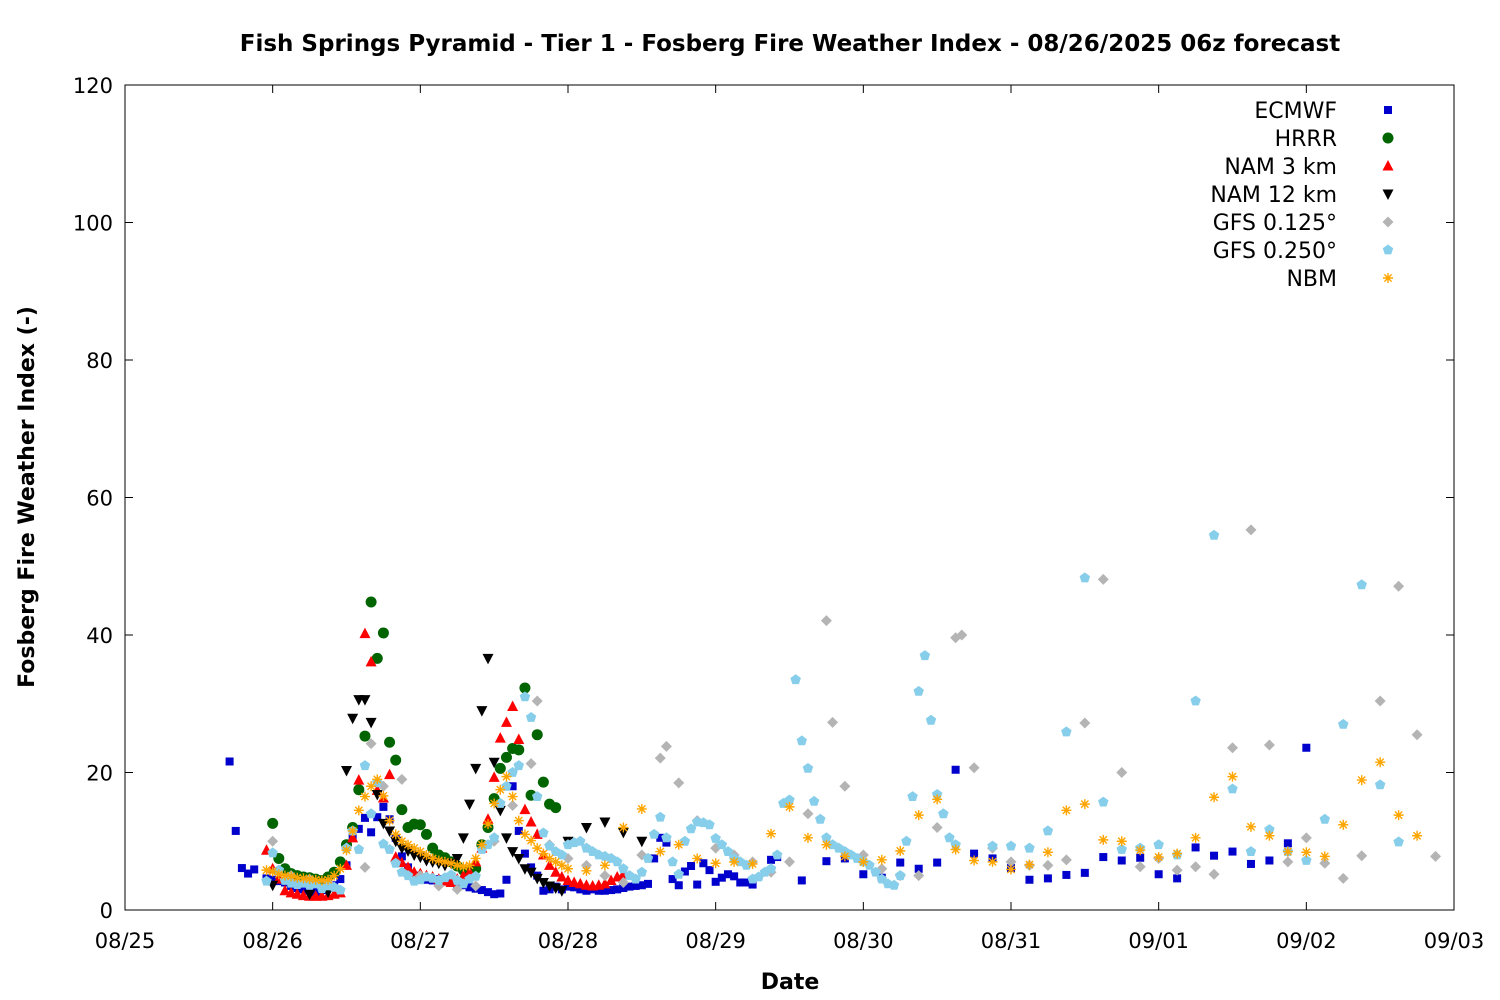 The image size is (1500, 1000). I want to click on legend-label: NAM 12 km, so click(1273, 195).